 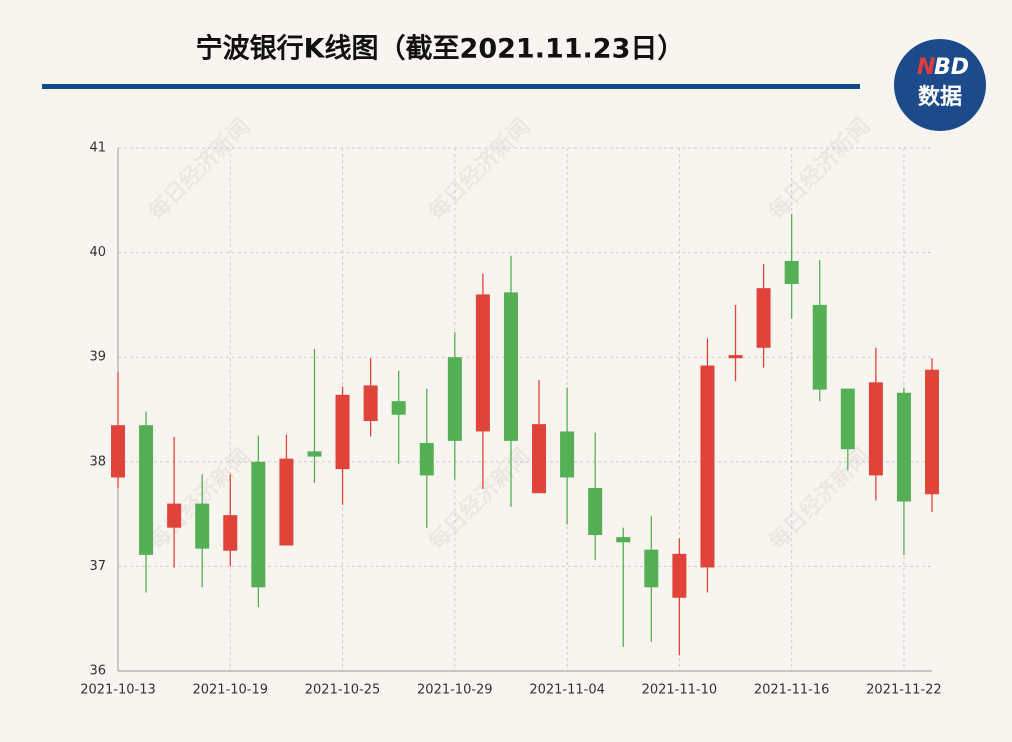 I want to click on logo, so click(x=940, y=85).